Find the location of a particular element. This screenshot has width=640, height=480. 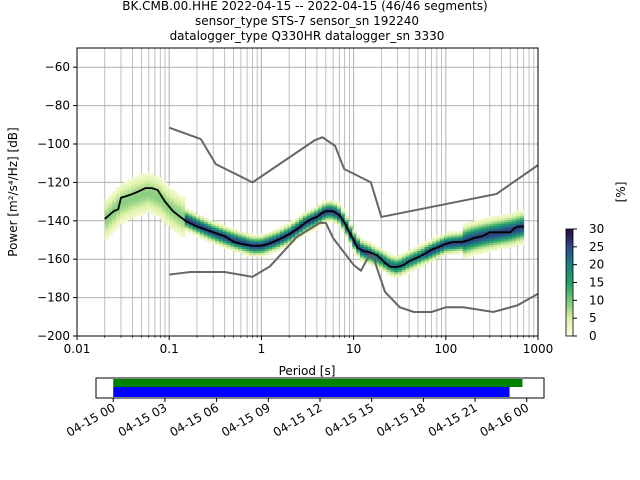

x-tick-label: 100 is located at coordinates (445, 349).